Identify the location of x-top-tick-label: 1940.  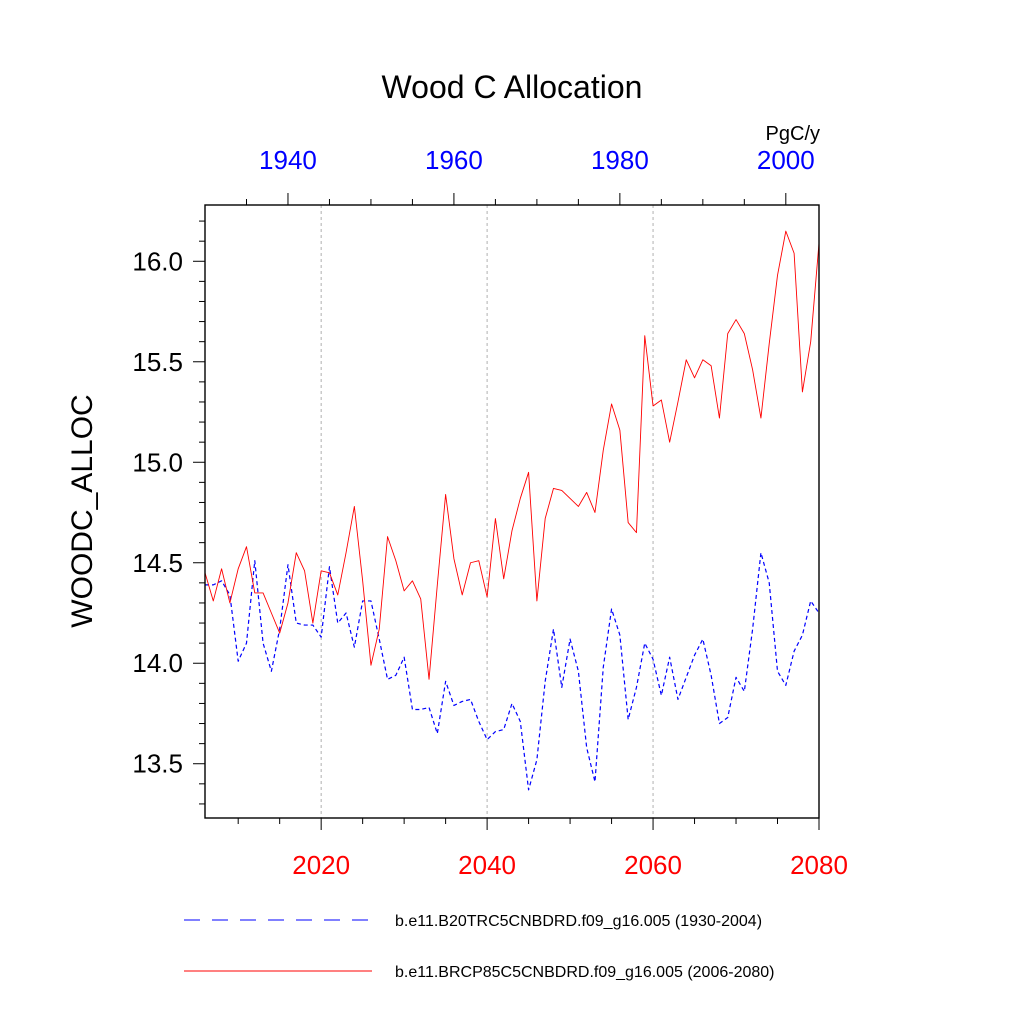
(288, 160).